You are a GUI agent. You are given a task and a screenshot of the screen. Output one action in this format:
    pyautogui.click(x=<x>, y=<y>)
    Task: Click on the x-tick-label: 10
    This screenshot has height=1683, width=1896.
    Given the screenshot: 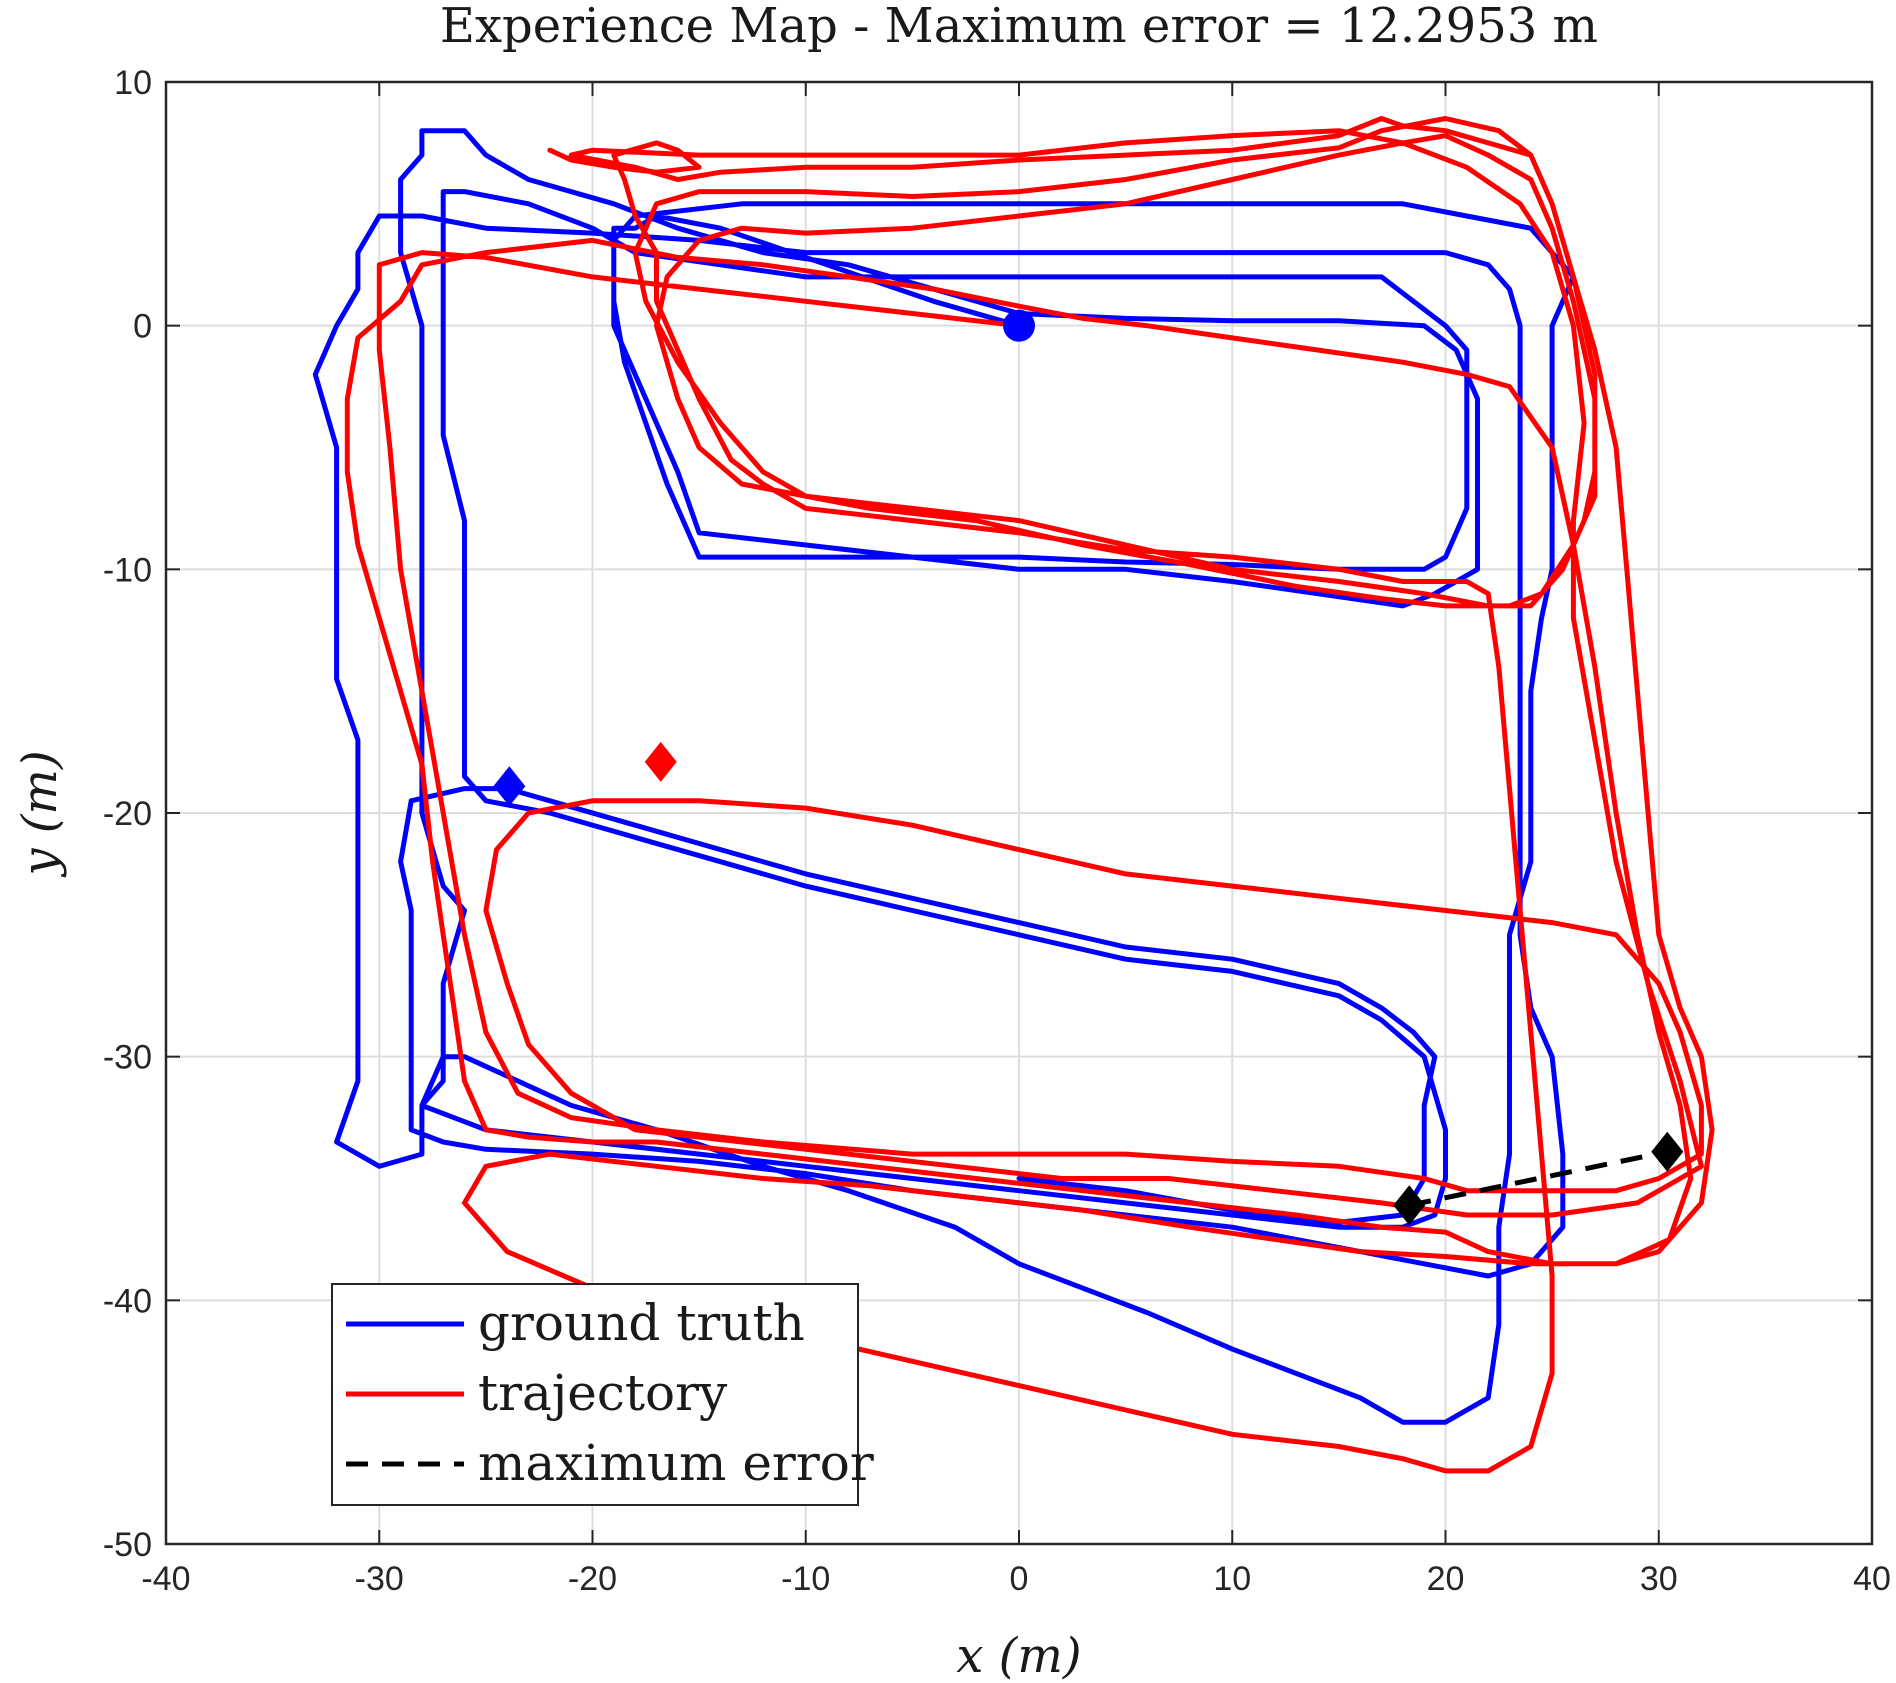 What is the action you would take?
    pyautogui.click(x=1232, y=1579)
    